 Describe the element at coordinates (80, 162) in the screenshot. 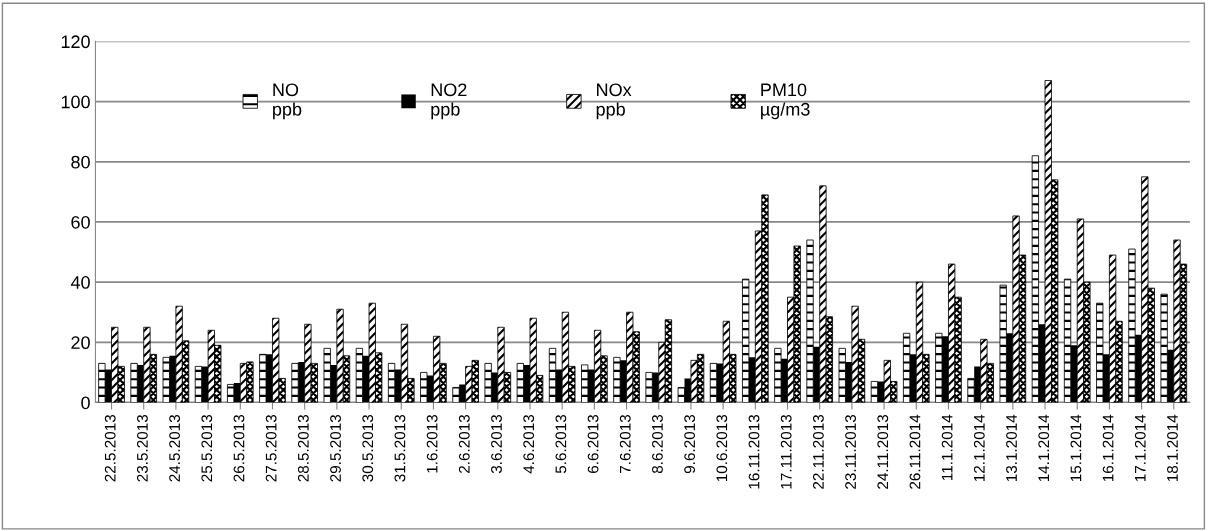

I see `y-tick-label: 80` at that location.